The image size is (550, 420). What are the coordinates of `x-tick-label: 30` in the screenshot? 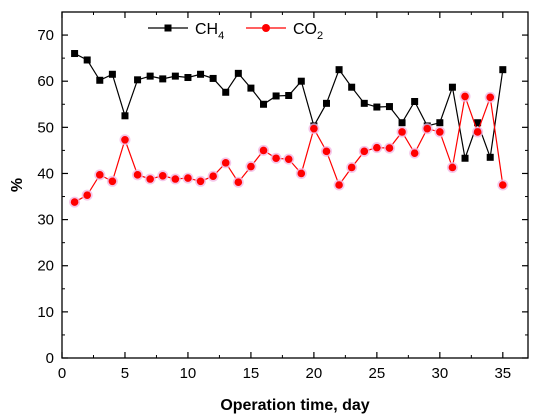 It's located at (439, 373).